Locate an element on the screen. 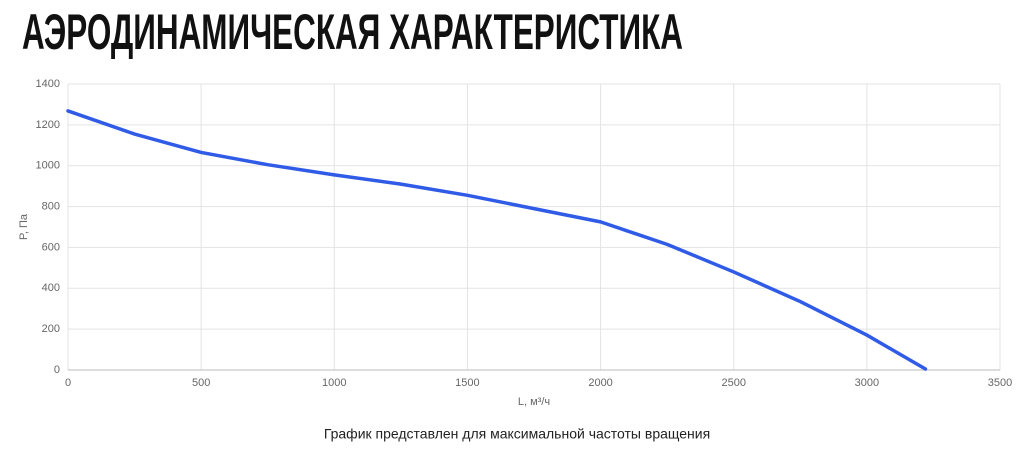  y-tick-label: 1000 is located at coordinates (48, 166).